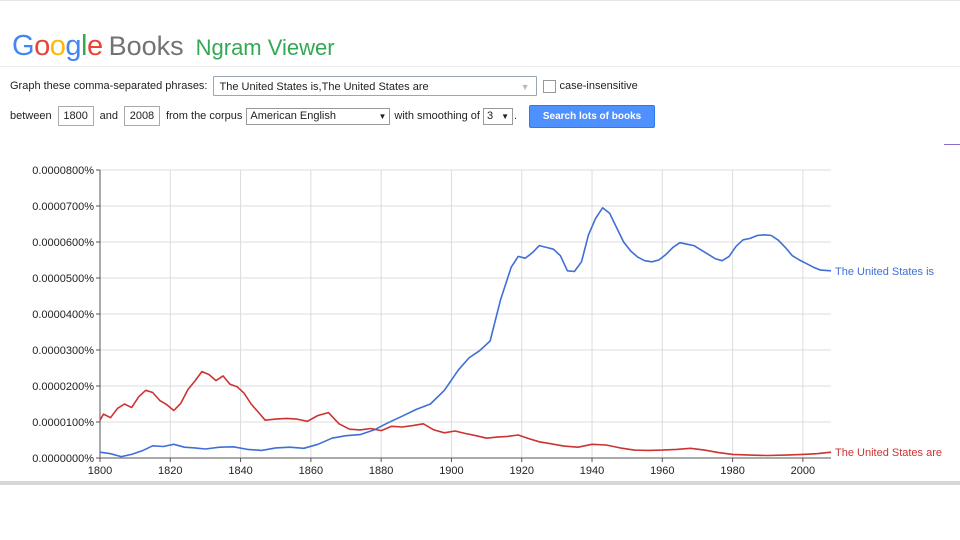 The height and width of the screenshot is (540, 960). I want to click on x-tick-label: 1900, so click(451, 471).